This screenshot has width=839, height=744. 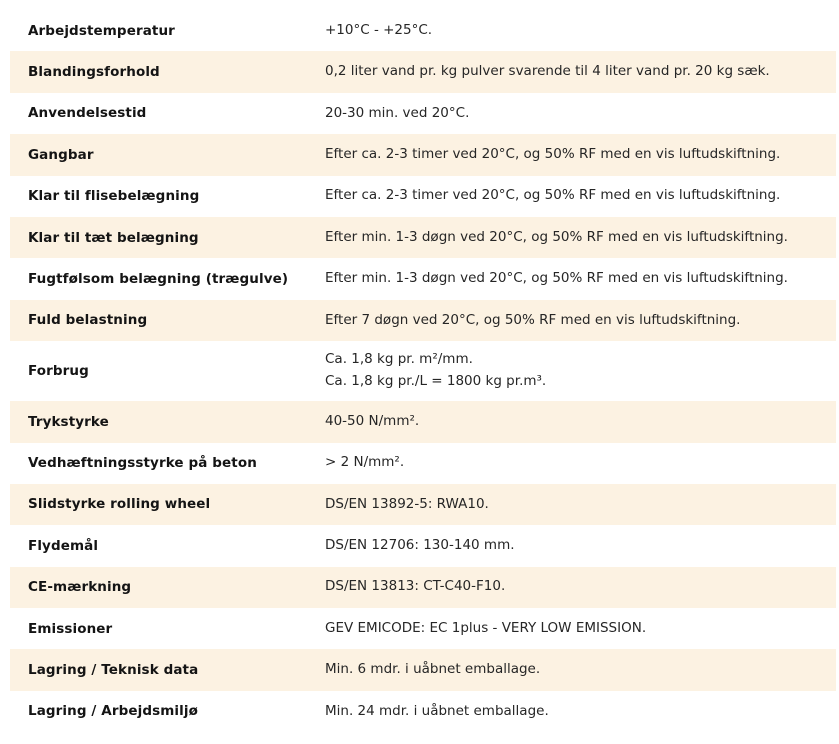 What do you see at coordinates (577, 587) in the screenshot?
I see `row-value: DS/EN 13813: CT-C40-F10.` at bounding box center [577, 587].